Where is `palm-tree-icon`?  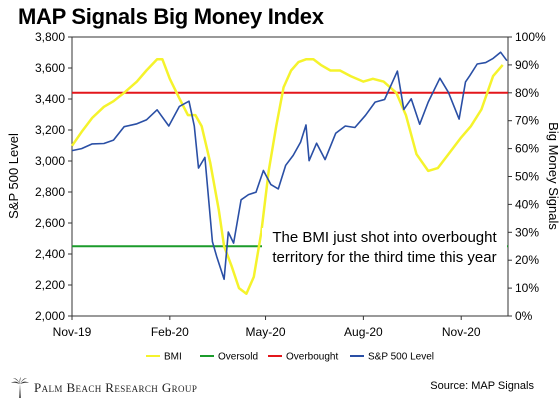
palm-tree-icon is located at coordinates (20, 387).